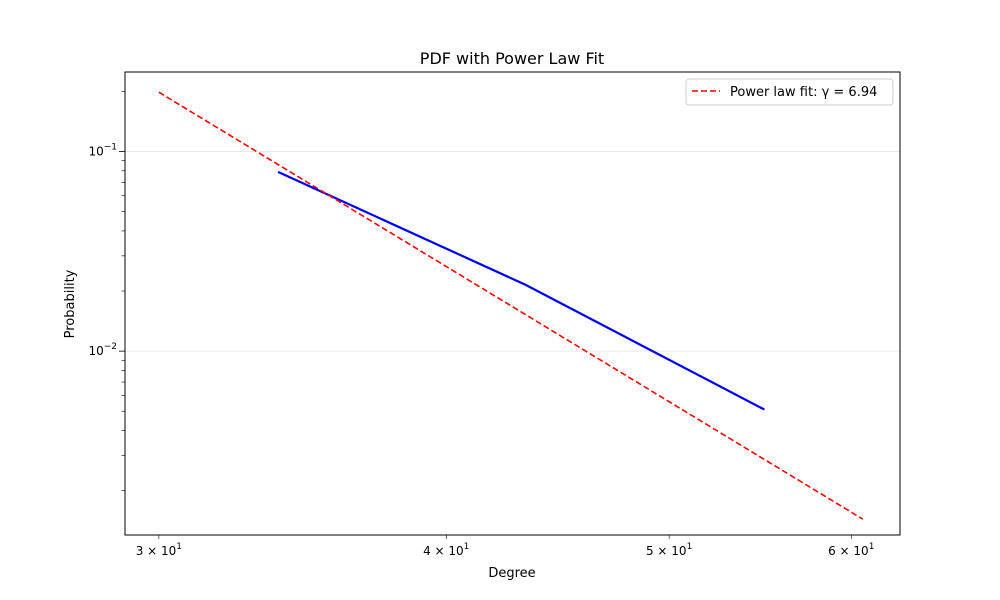 The image size is (1000, 600). I want to click on x-tick-label: 6 × 101, so click(851, 550).